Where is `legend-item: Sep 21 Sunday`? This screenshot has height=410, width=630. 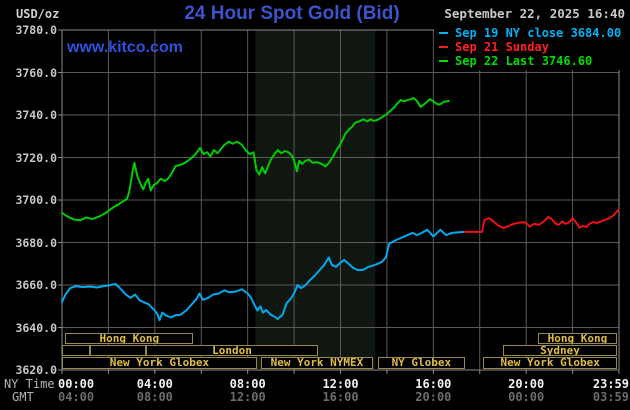
legend-item: Sep 21 Sunday is located at coordinates (531, 47).